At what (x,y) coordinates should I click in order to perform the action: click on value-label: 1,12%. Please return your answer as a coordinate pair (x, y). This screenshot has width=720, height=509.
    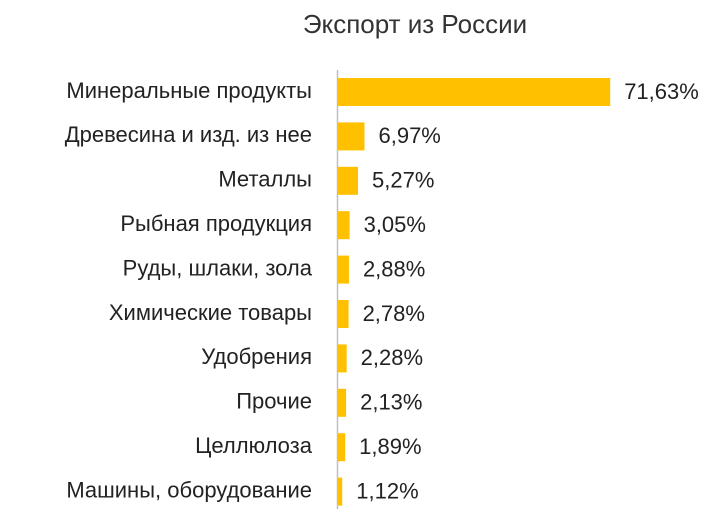
    Looking at the image, I should click on (387, 490).